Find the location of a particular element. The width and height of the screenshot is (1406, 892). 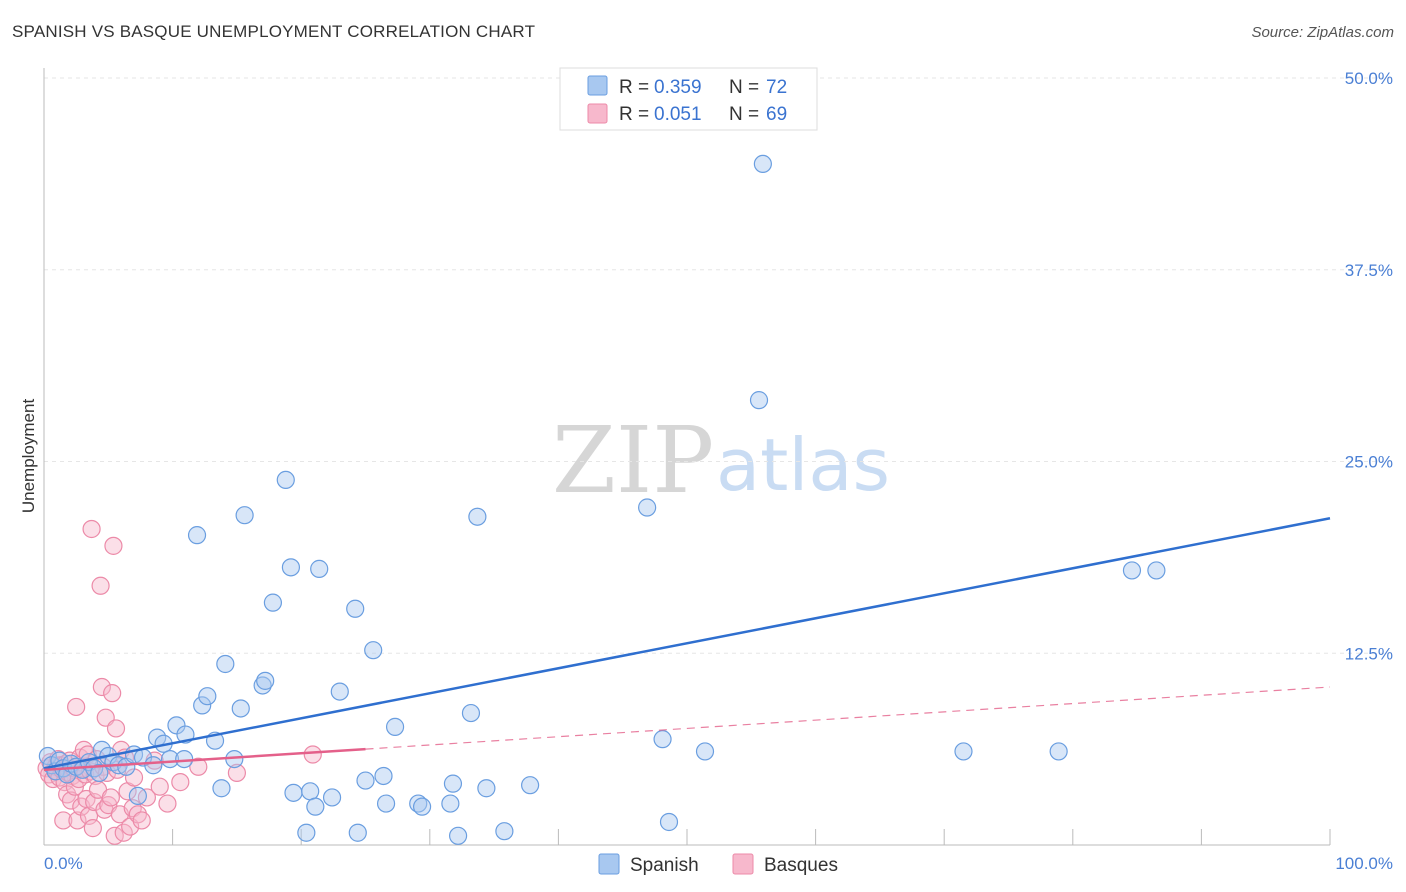

bottom-legend-swatch-basques is located at coordinates (743, 864).